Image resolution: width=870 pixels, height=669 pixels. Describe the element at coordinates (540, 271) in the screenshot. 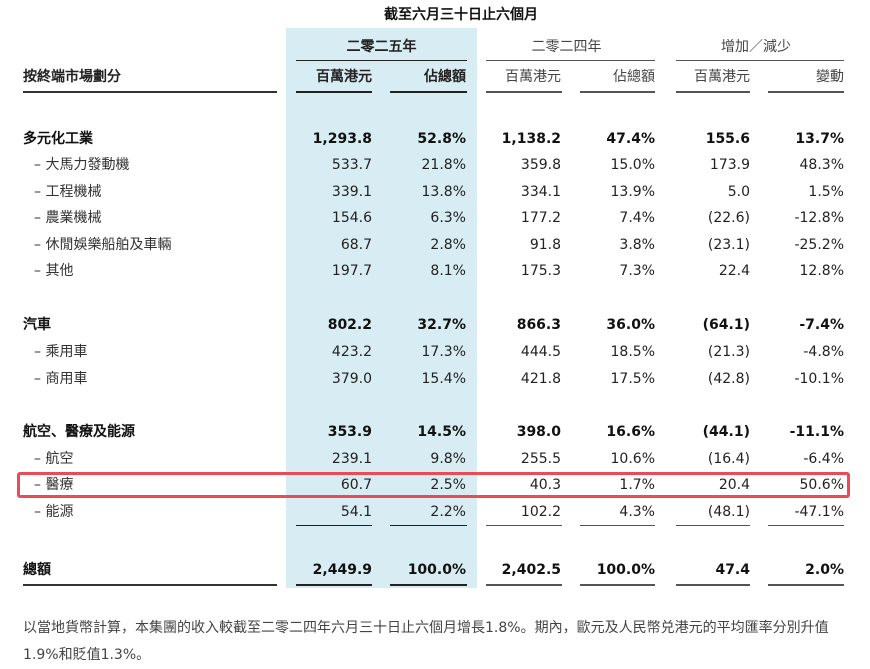

I see `hkd-2024: 175.3` at that location.